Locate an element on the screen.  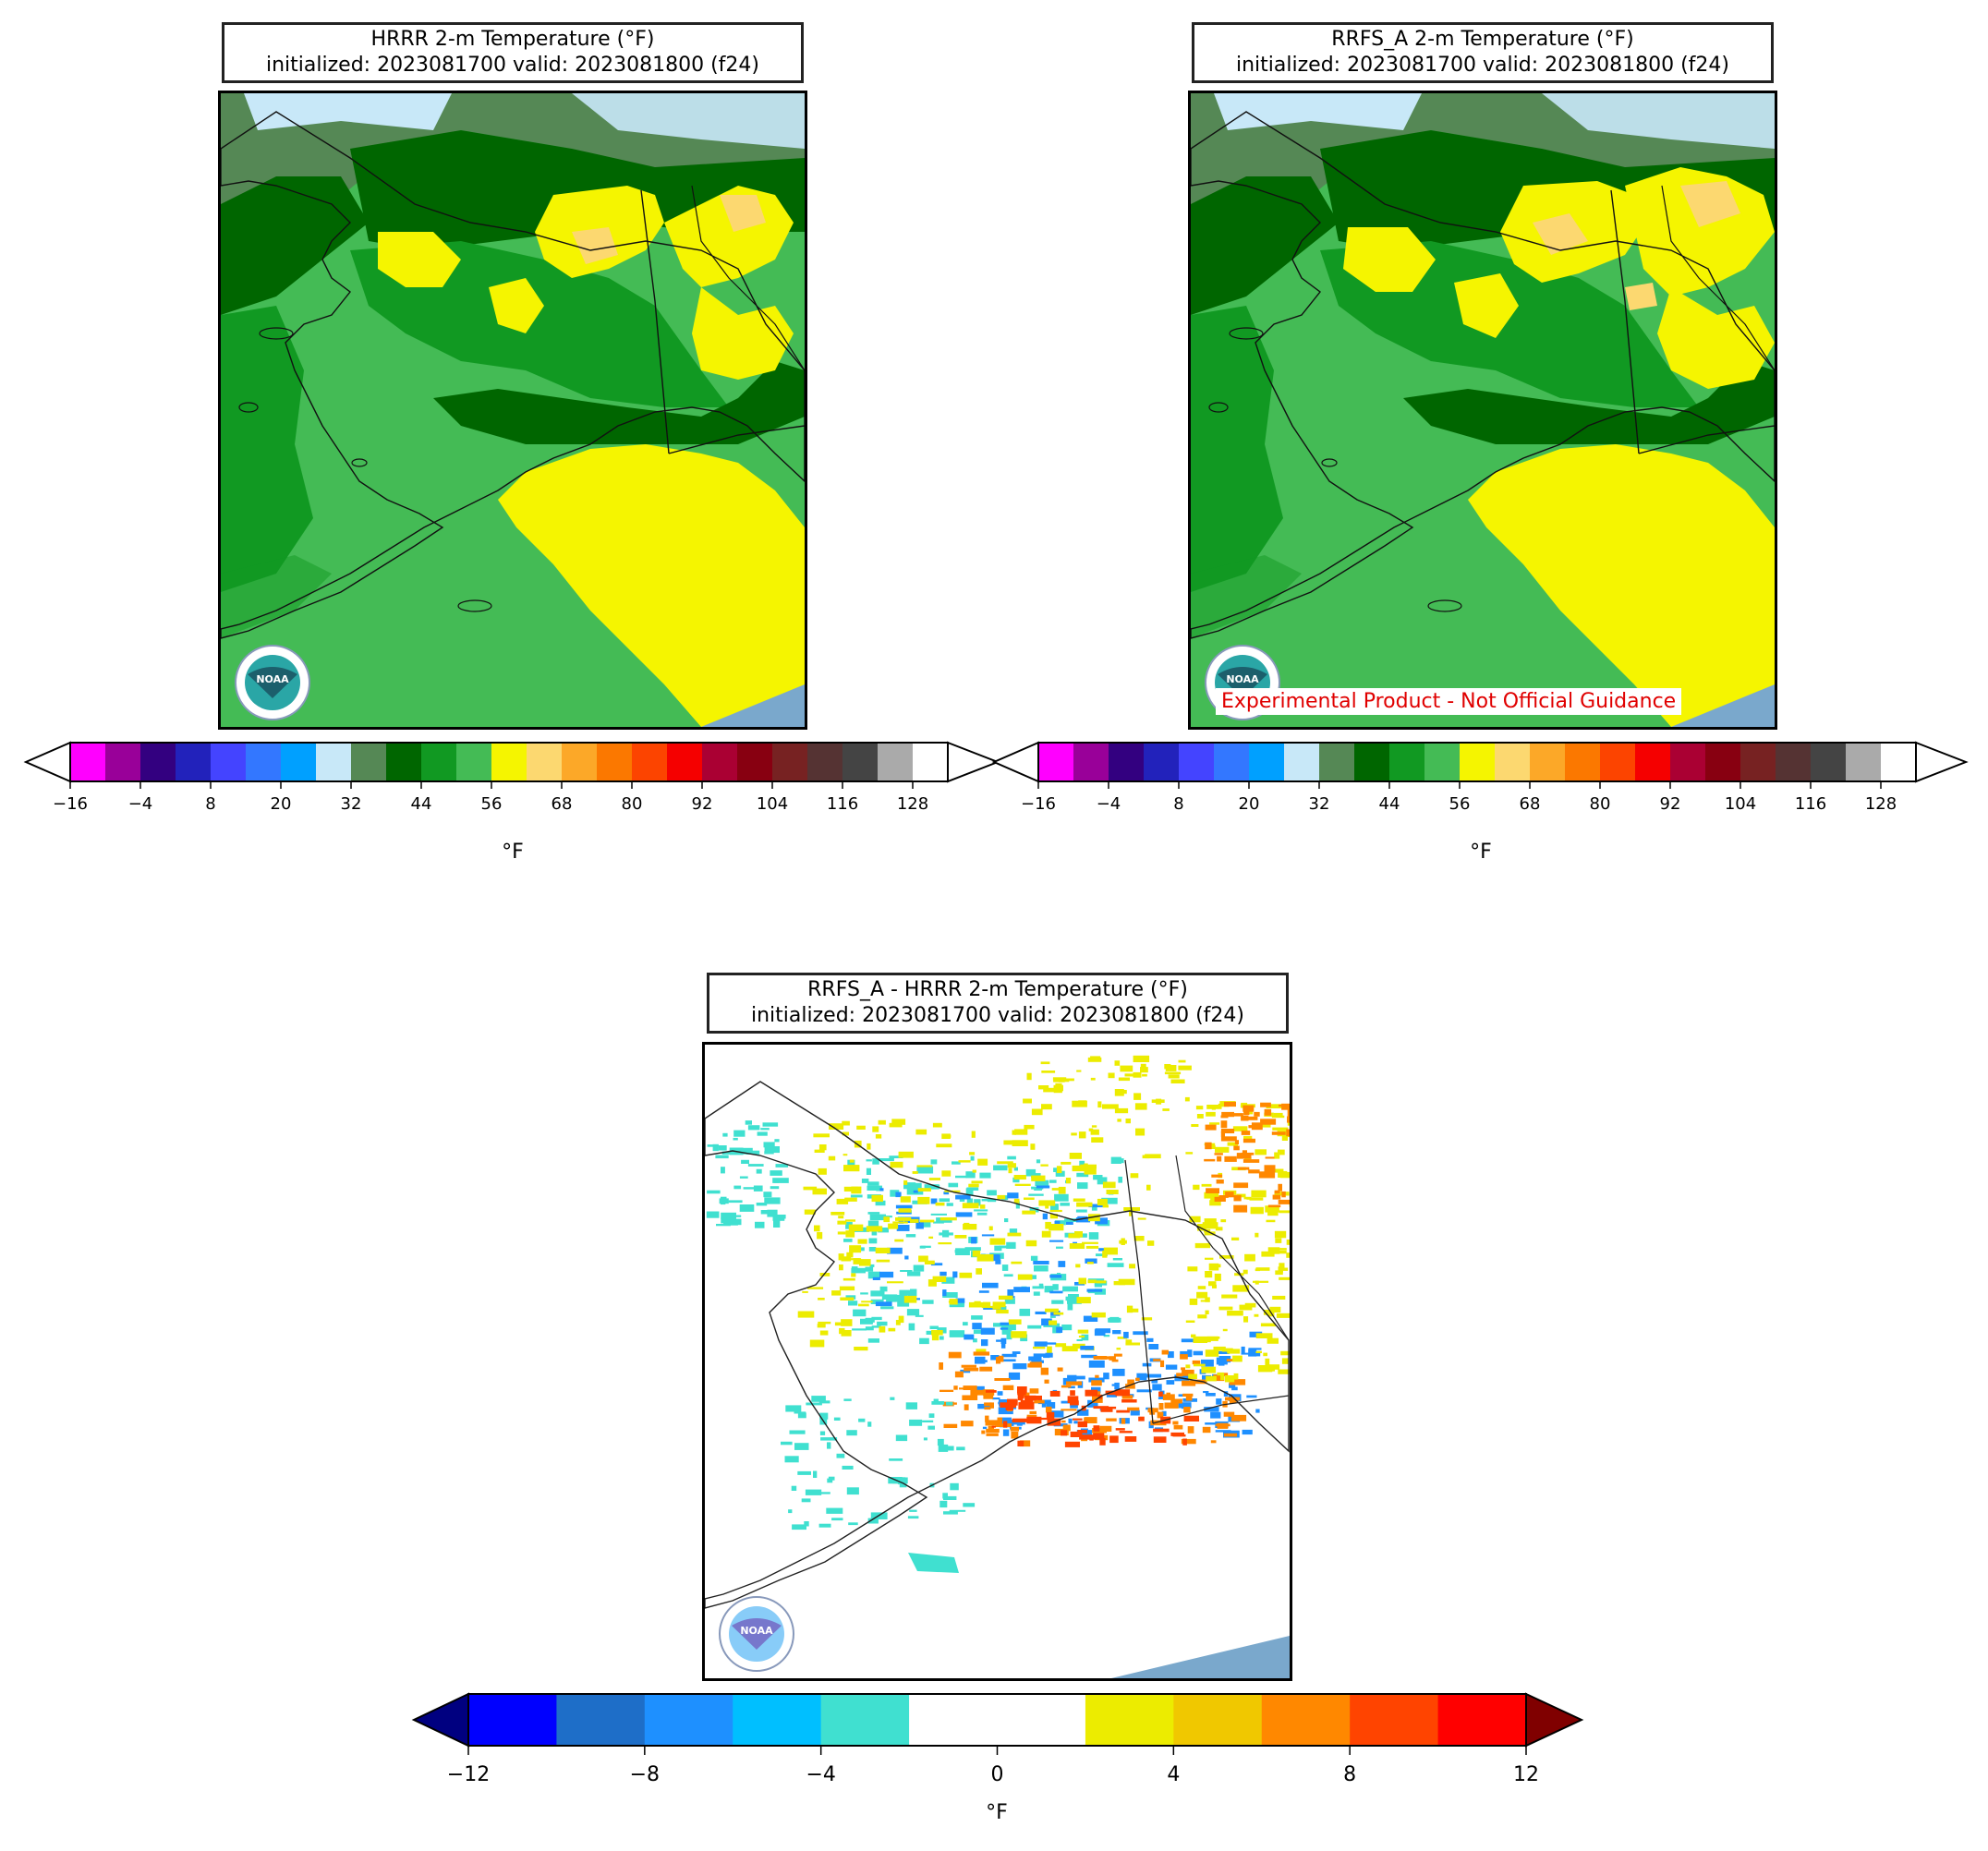
colorbar-under-arrow is located at coordinates (47, 762).